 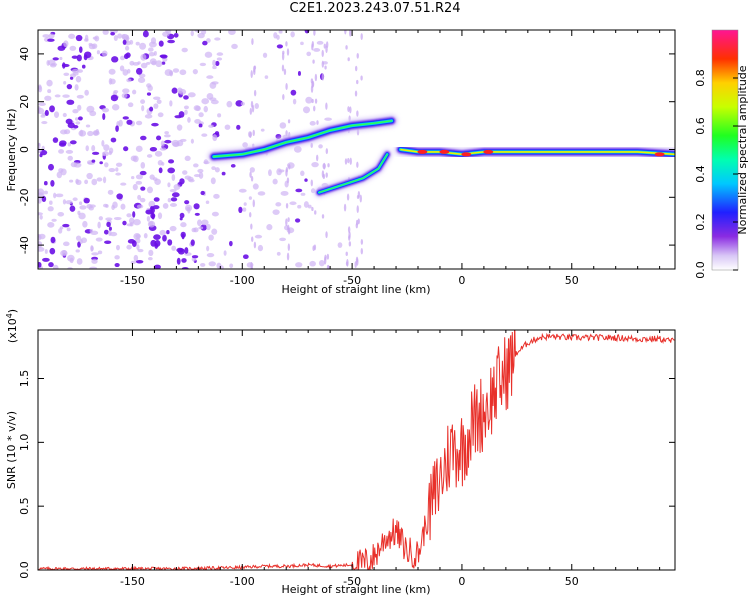 I want to click on spectrogram-y-tick-label: -40, so click(x=24, y=245).